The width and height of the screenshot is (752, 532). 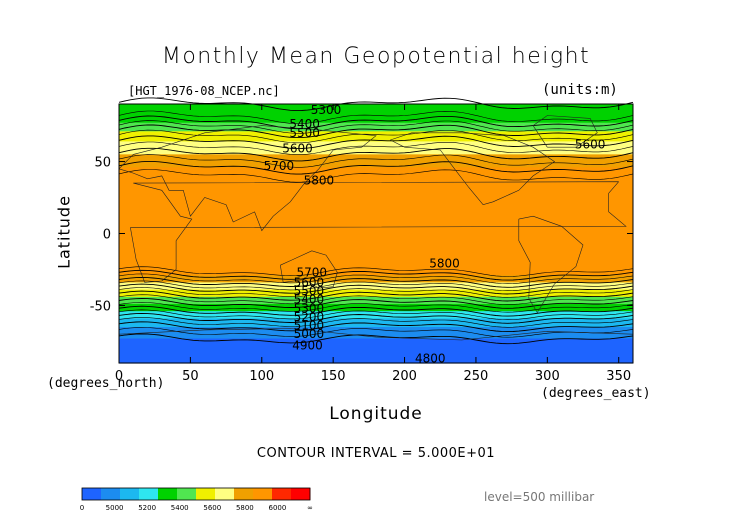 I want to click on x-axis-label: Longitude, so click(x=376, y=414).